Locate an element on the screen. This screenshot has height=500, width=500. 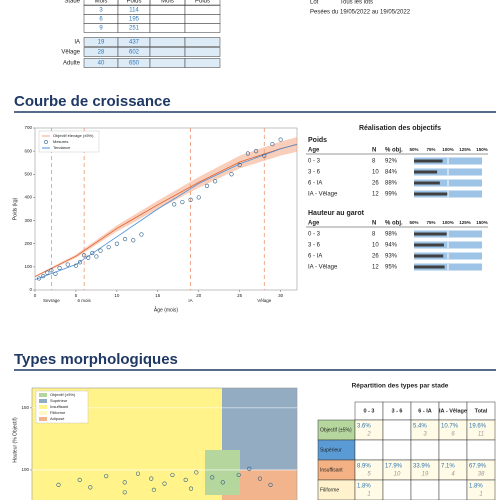
pct: 92% is located at coordinates (391, 162).